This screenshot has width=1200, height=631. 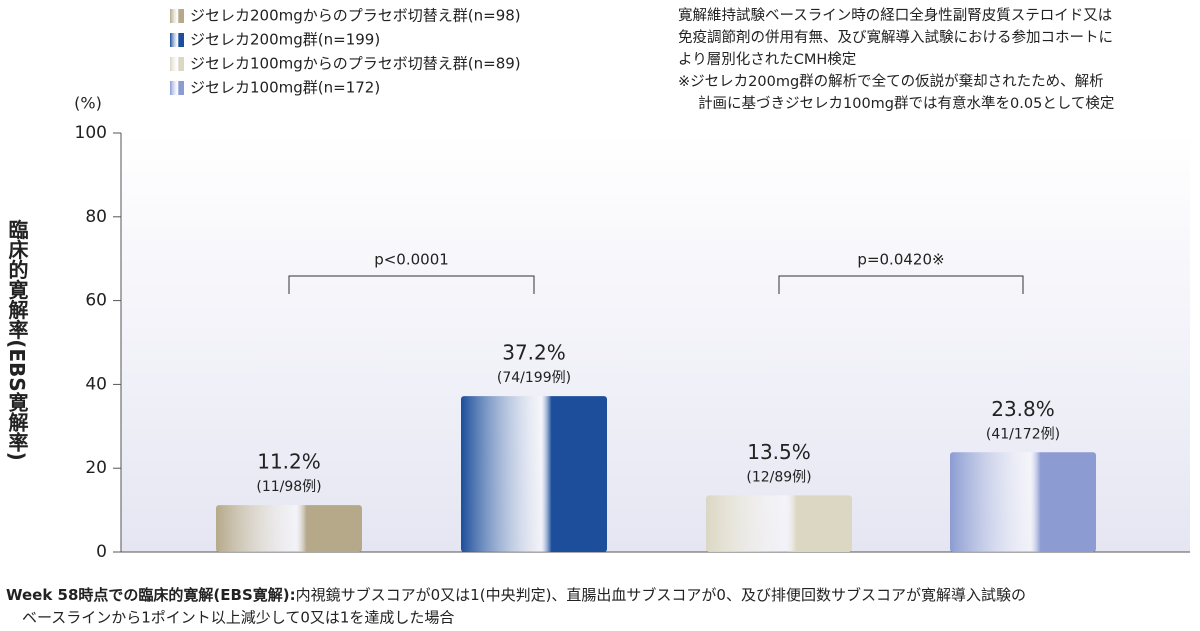 I want to click on note-line: 寛解維持試験ベースライン時の経口全身性副腎皮質ステロイド又は, so click(x=895, y=15).